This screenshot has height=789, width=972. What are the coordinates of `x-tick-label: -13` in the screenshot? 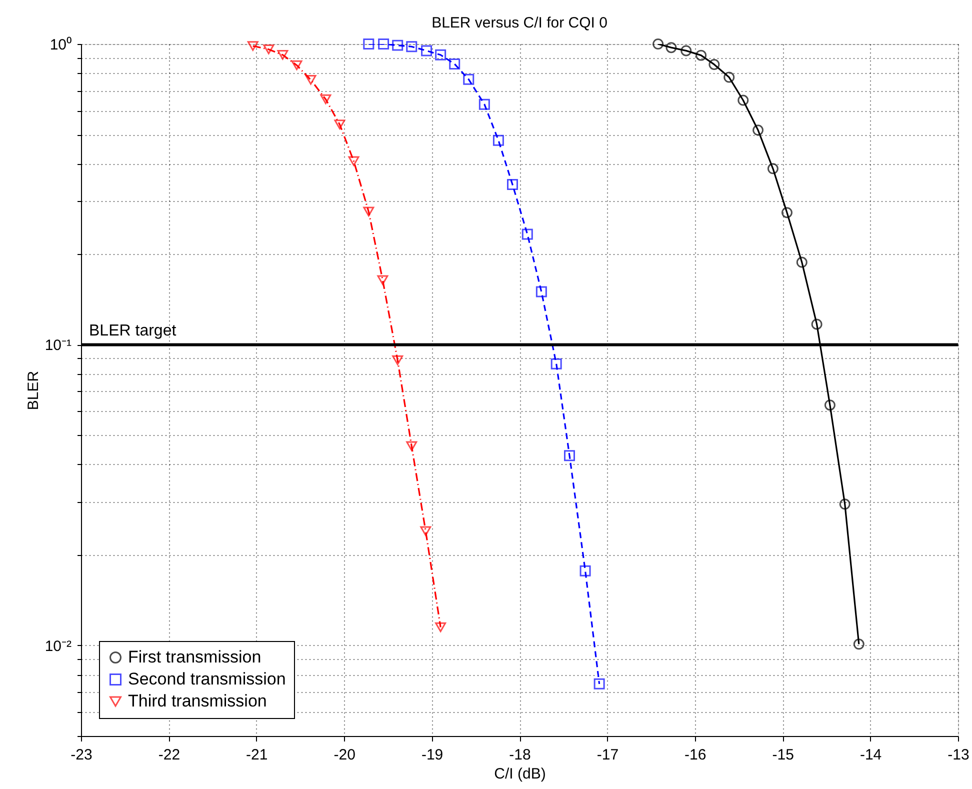 It's located at (959, 755).